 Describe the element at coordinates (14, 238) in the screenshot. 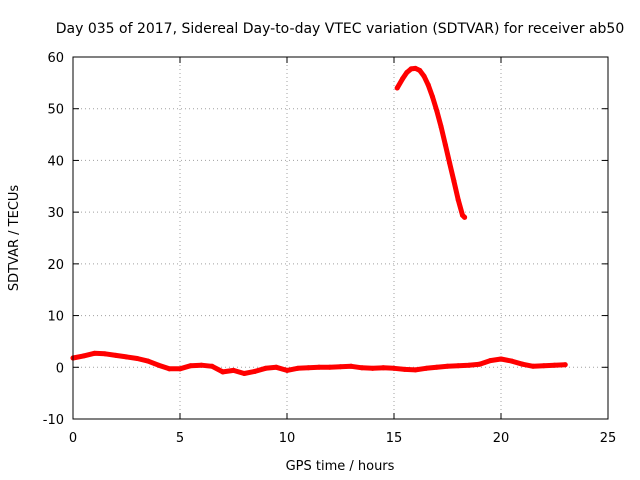

I see `y-axis-label: SDTVAR / TECUs` at that location.